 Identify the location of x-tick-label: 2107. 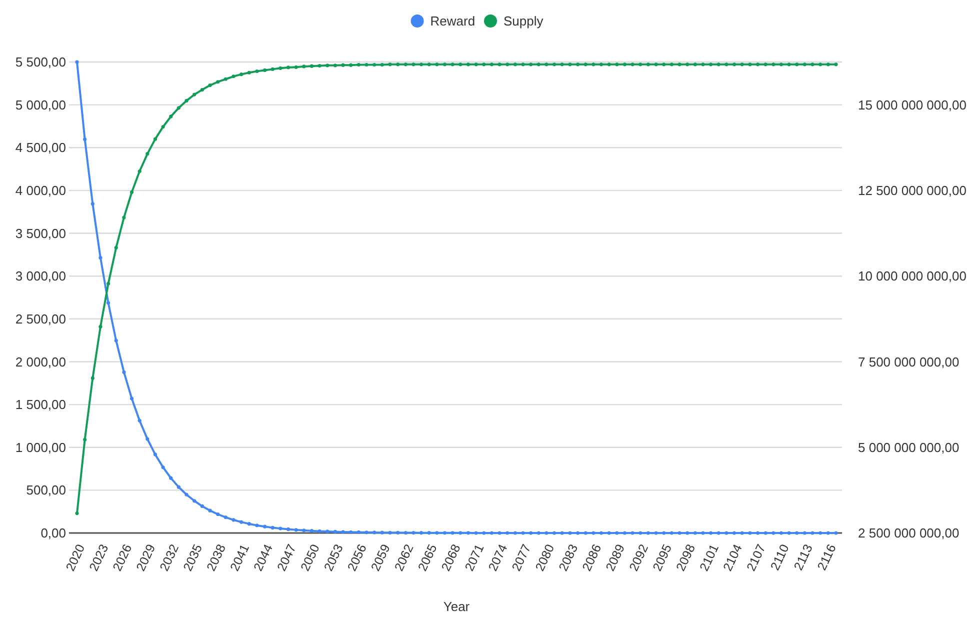
(756, 558).